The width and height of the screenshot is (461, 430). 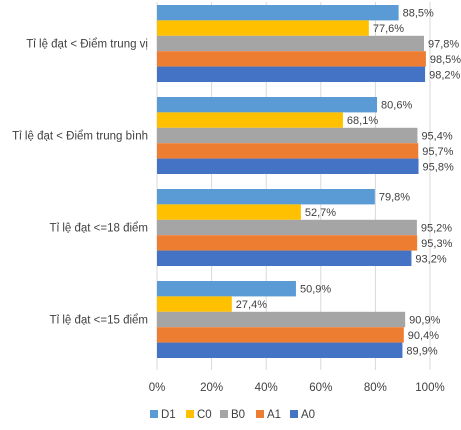 I want to click on legend-label: A1, so click(x=274, y=415).